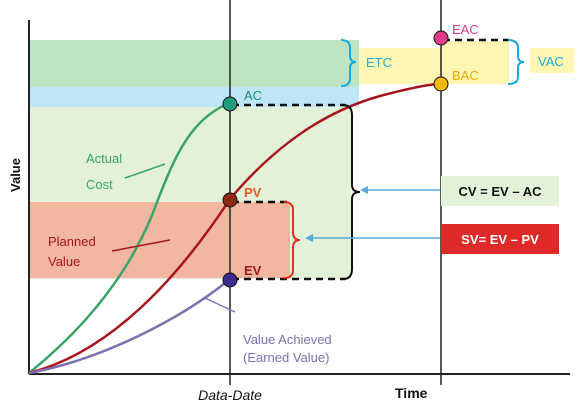 The height and width of the screenshot is (416, 579). I want to click on etc-band, so click(194, 63).